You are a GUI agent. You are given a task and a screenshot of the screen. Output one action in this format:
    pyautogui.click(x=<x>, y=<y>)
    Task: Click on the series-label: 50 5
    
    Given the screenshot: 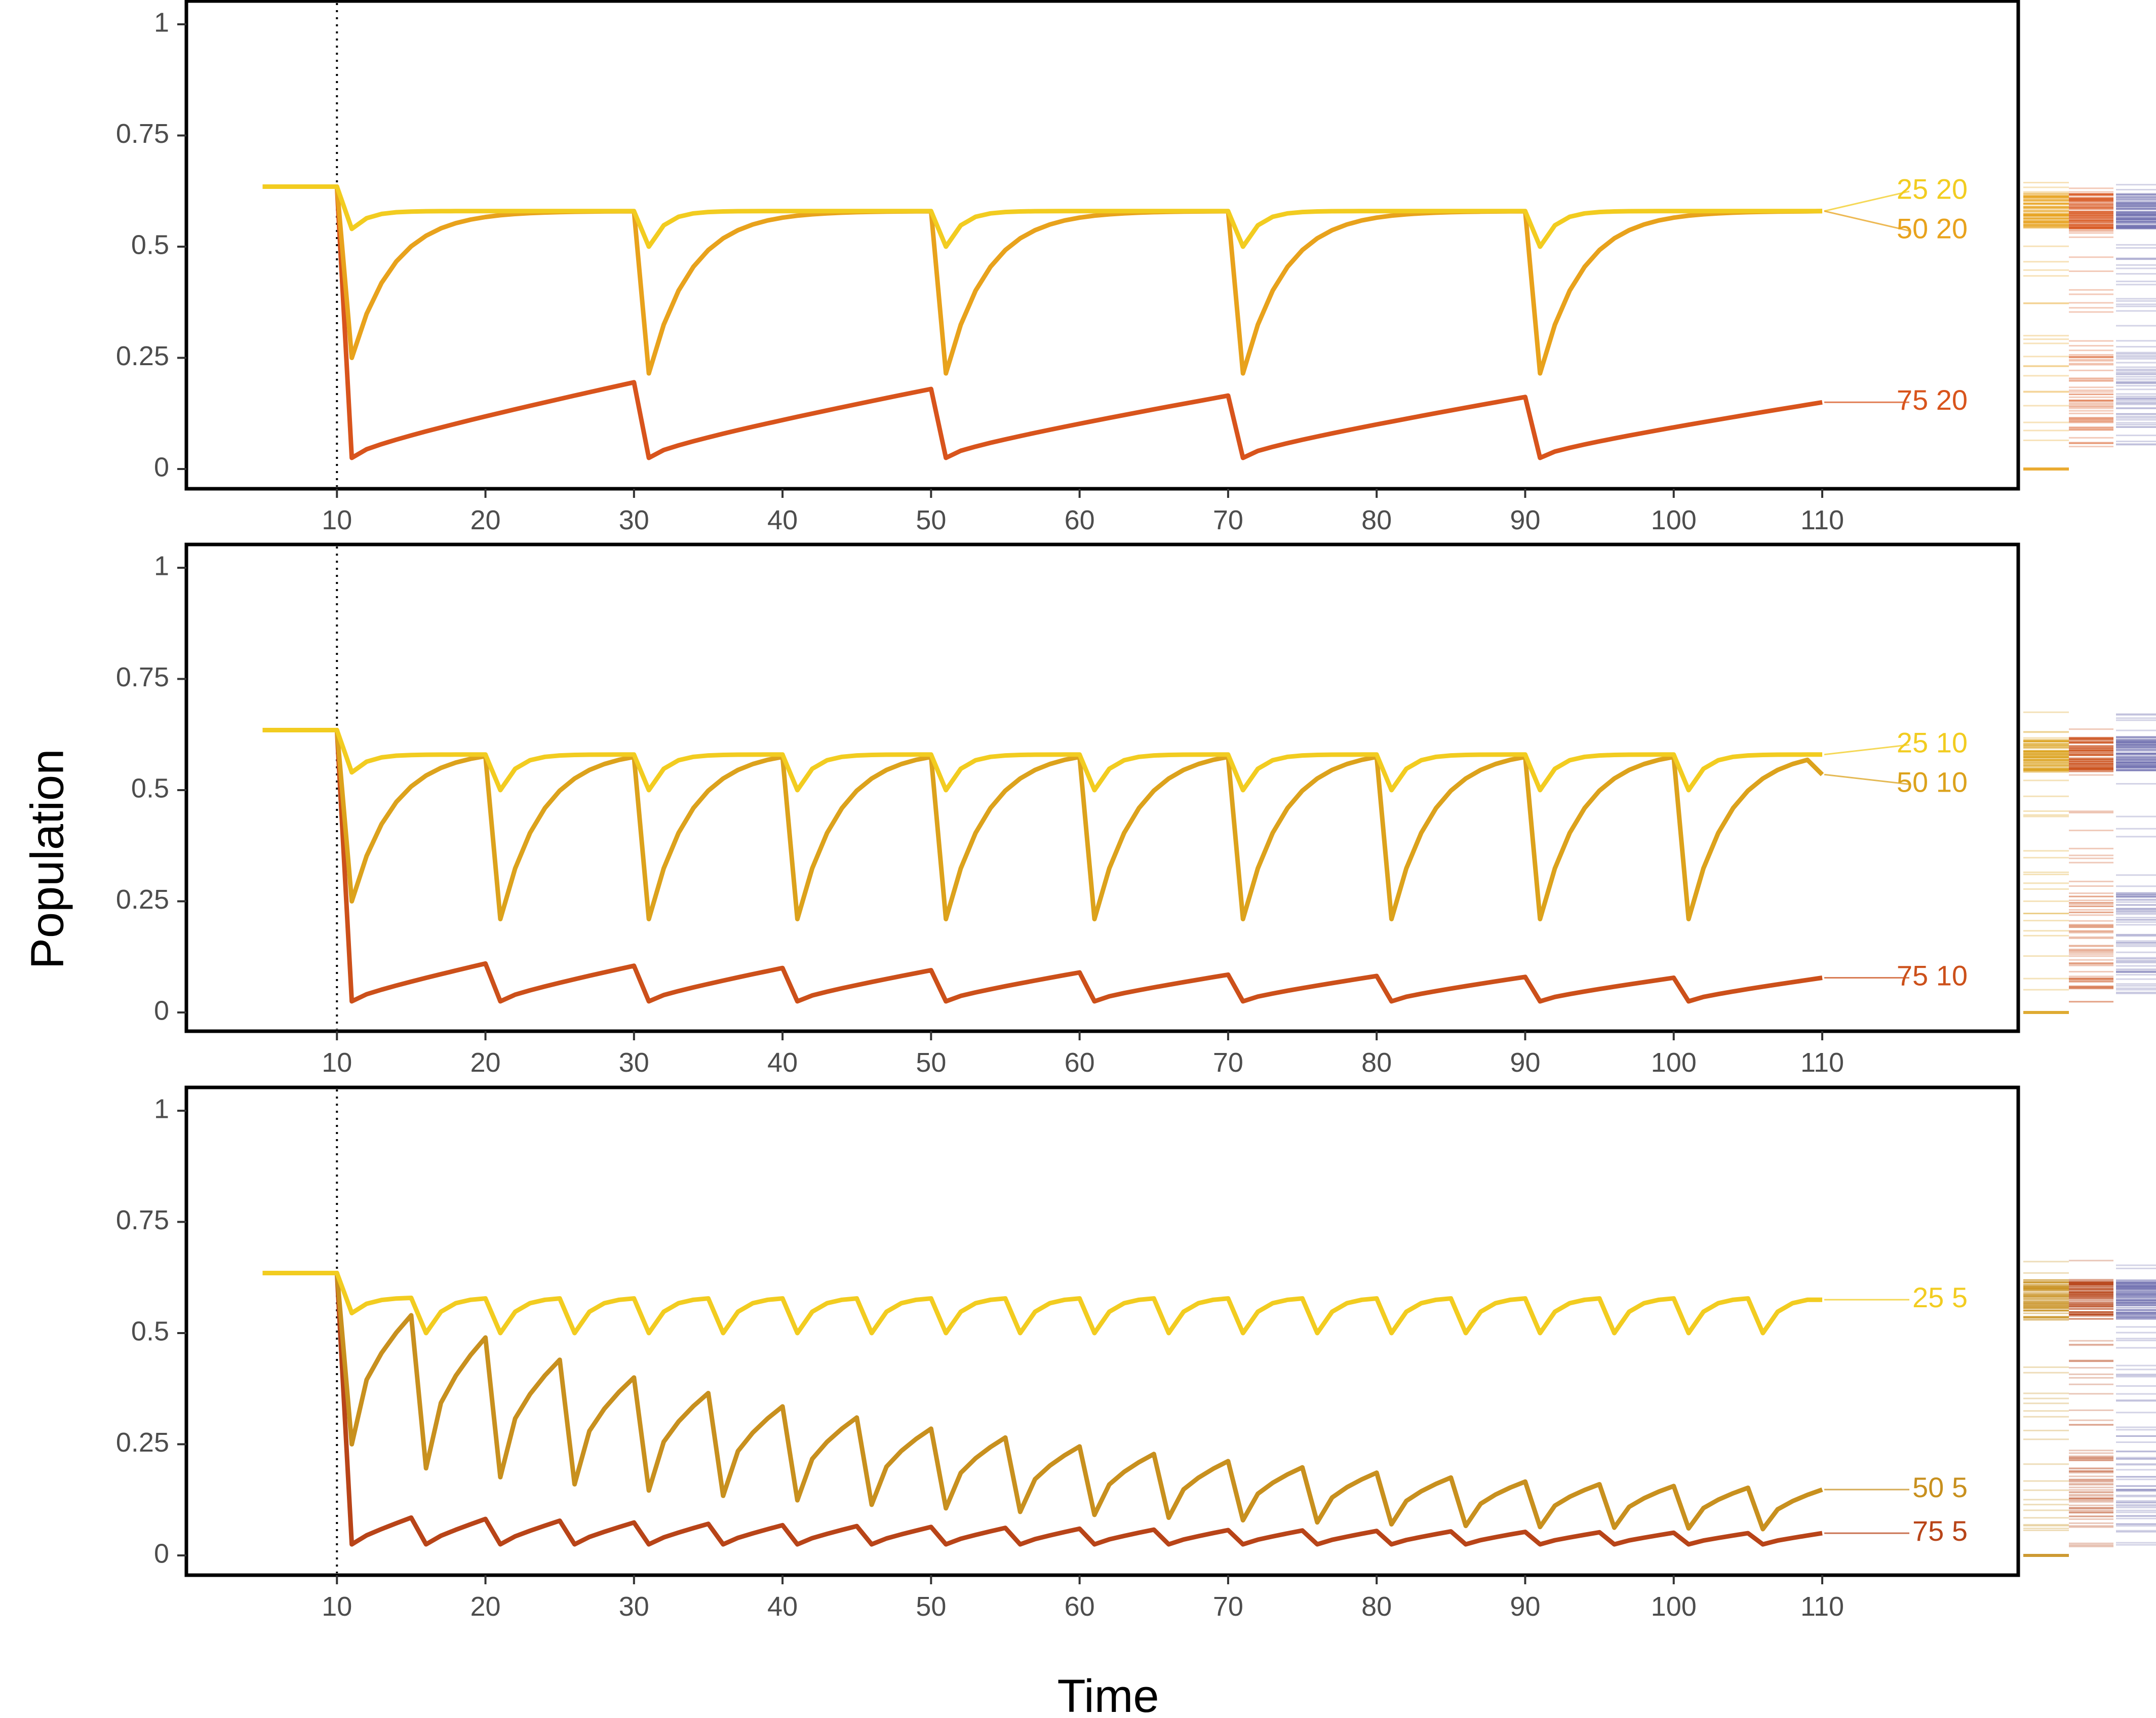 What is the action you would take?
    pyautogui.click(x=1940, y=1487)
    